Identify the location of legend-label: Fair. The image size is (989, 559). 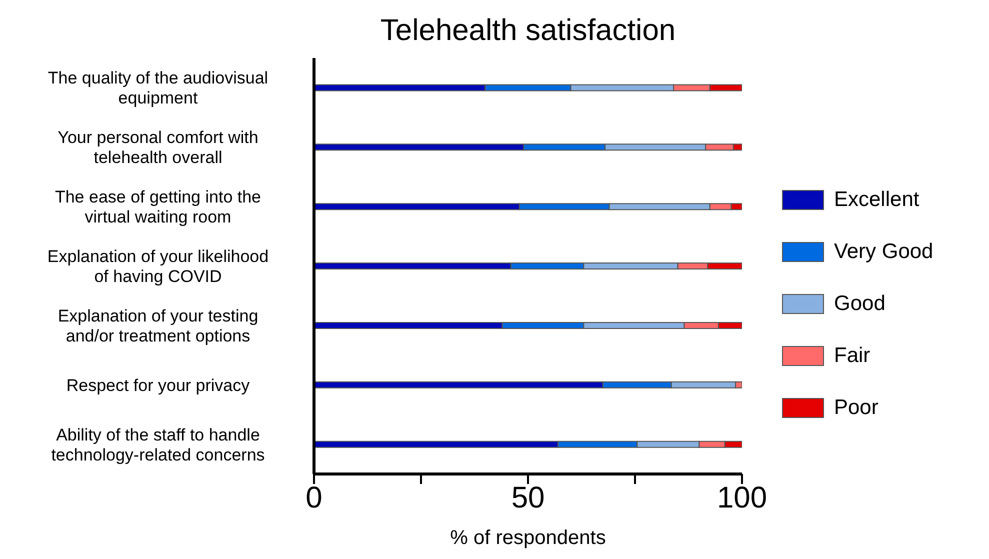
(852, 356).